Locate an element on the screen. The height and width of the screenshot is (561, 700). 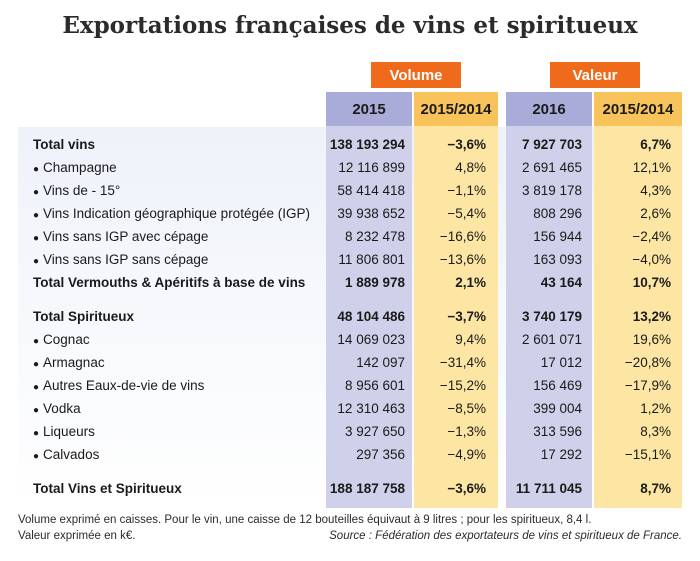
row-label-text: Vins sans IGP sans cépage is located at coordinates (126, 259).